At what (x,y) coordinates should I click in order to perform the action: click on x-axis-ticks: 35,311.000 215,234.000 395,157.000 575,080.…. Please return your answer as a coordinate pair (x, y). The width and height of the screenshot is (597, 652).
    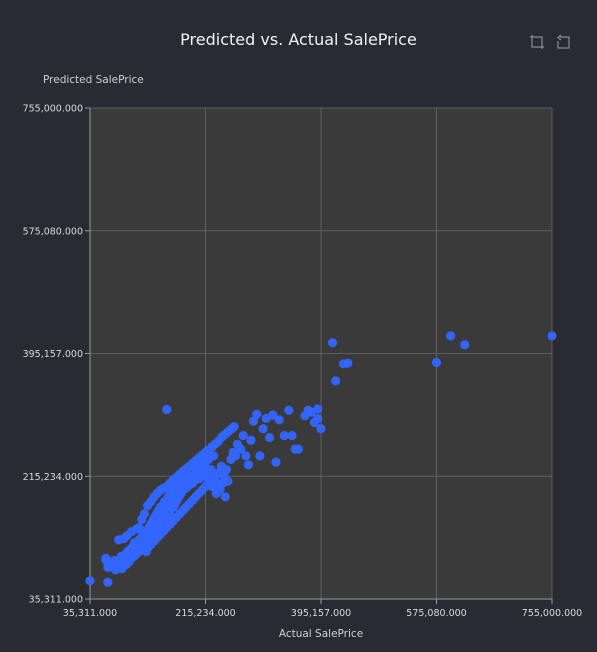
    Looking at the image, I should click on (322, 609).